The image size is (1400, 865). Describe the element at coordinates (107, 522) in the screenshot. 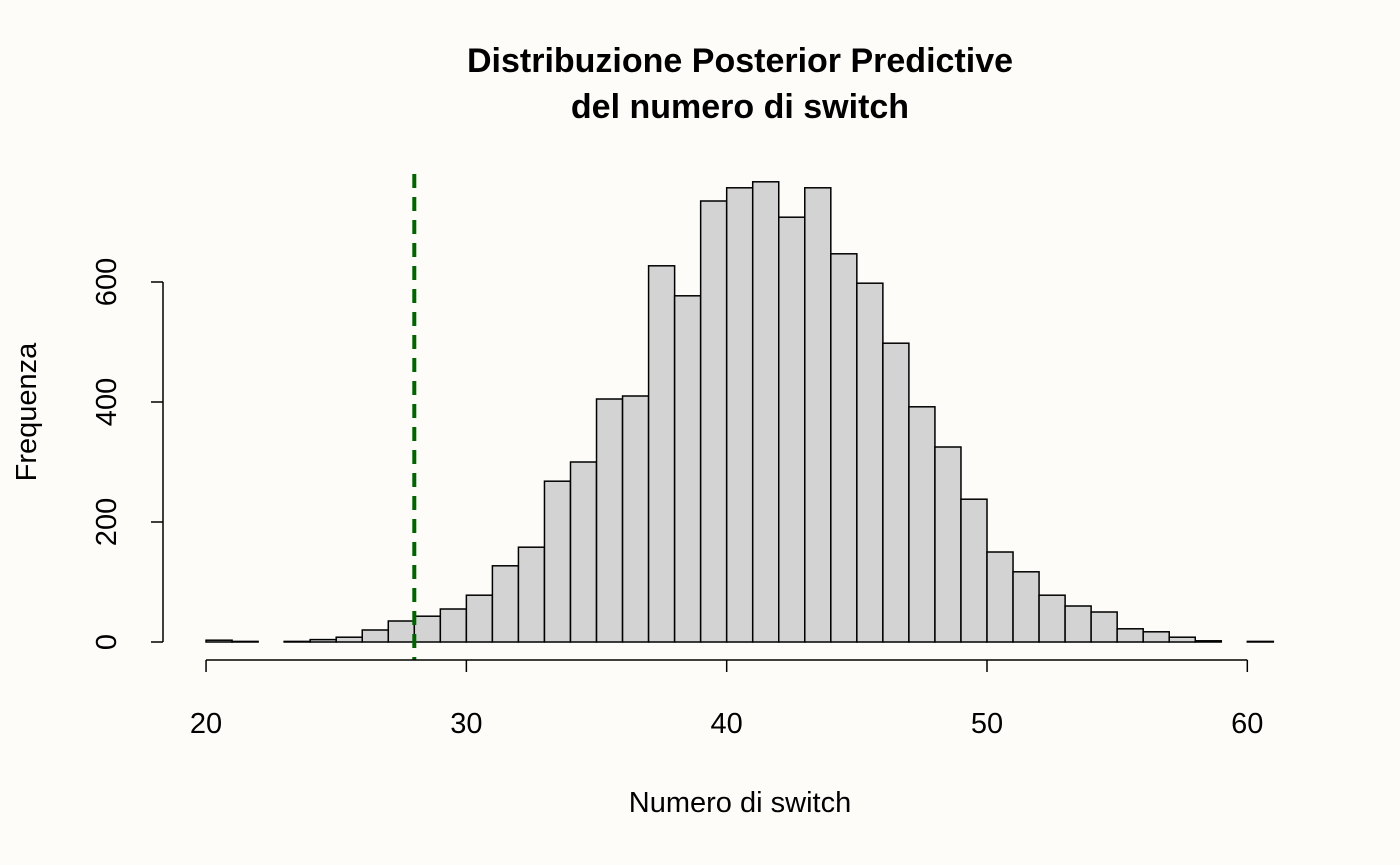

I see `y-tick-label: 200` at that location.